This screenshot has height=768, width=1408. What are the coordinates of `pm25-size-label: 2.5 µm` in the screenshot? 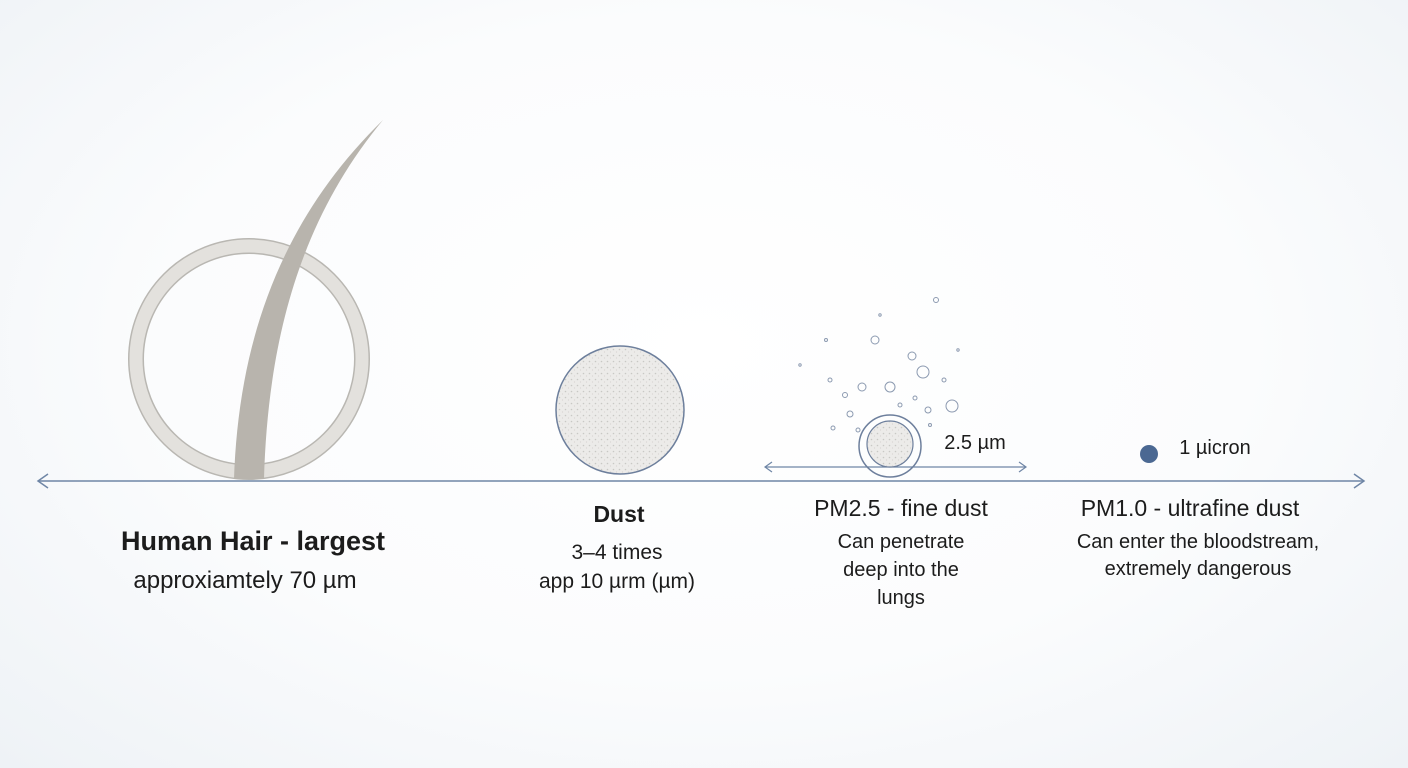 It's located at (975, 443).